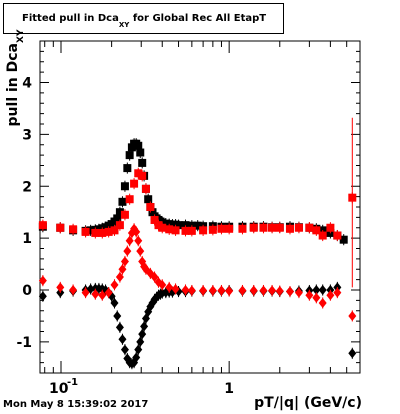 The width and height of the screenshot is (400, 414). Describe the element at coordinates (21, 36) in the screenshot. I see `y-axis-label-sub: XY` at that location.